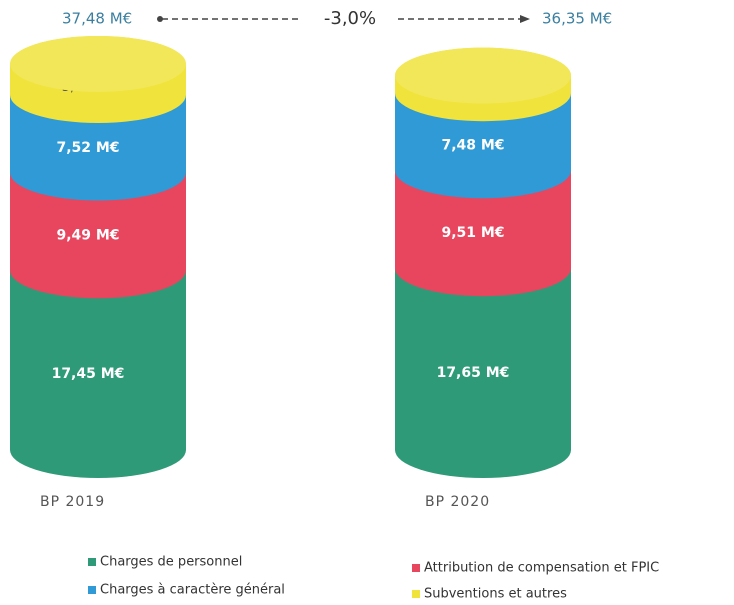 The image size is (734, 605). What do you see at coordinates (171, 562) in the screenshot?
I see `legend-label: Charges de personnel` at bounding box center [171, 562].